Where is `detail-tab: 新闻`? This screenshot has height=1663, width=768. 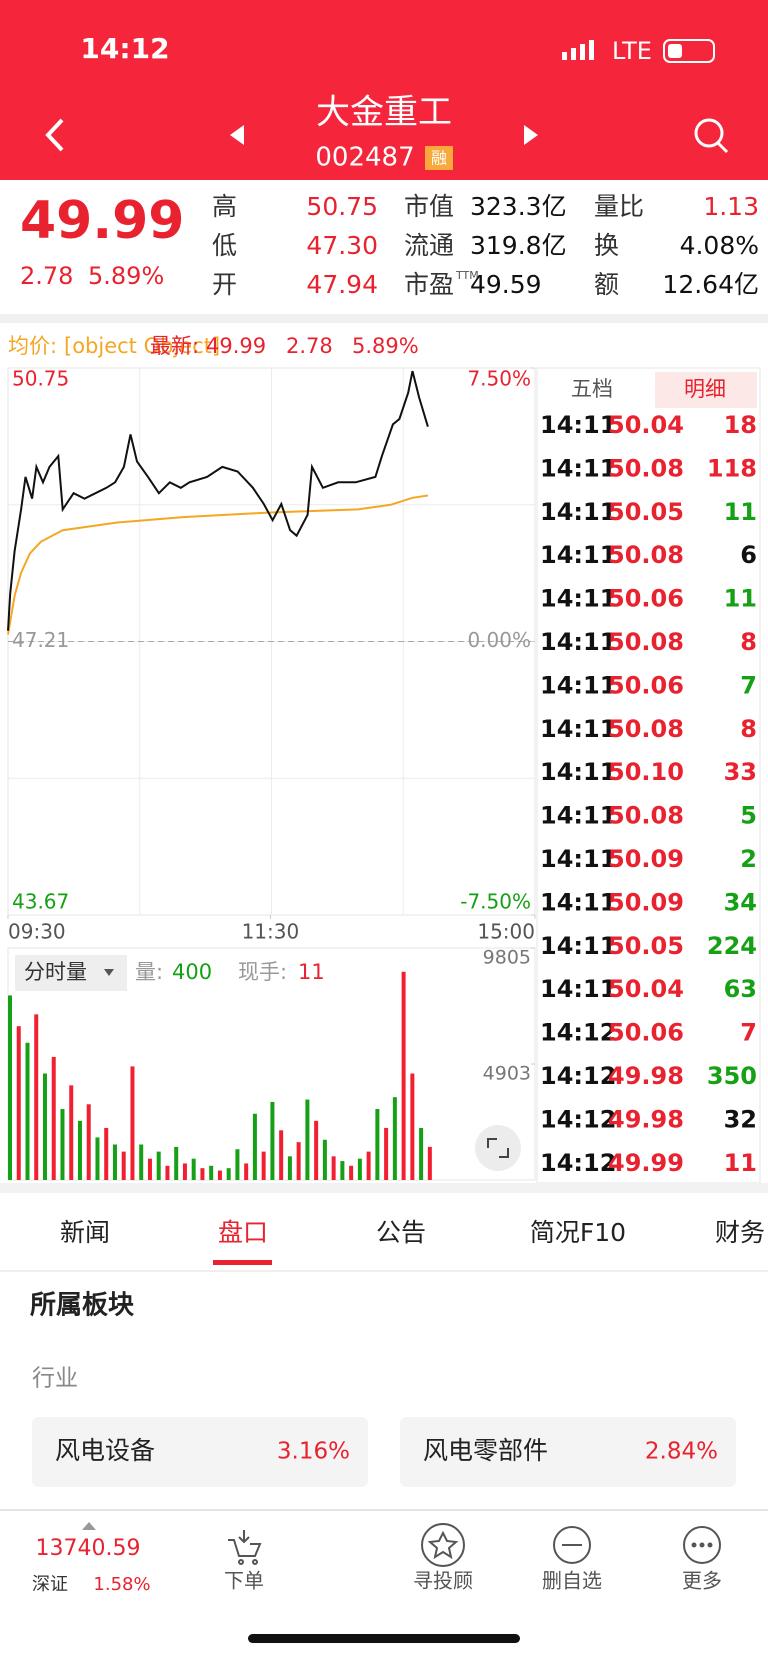 detail-tab: 新闻 is located at coordinates (85, 1232).